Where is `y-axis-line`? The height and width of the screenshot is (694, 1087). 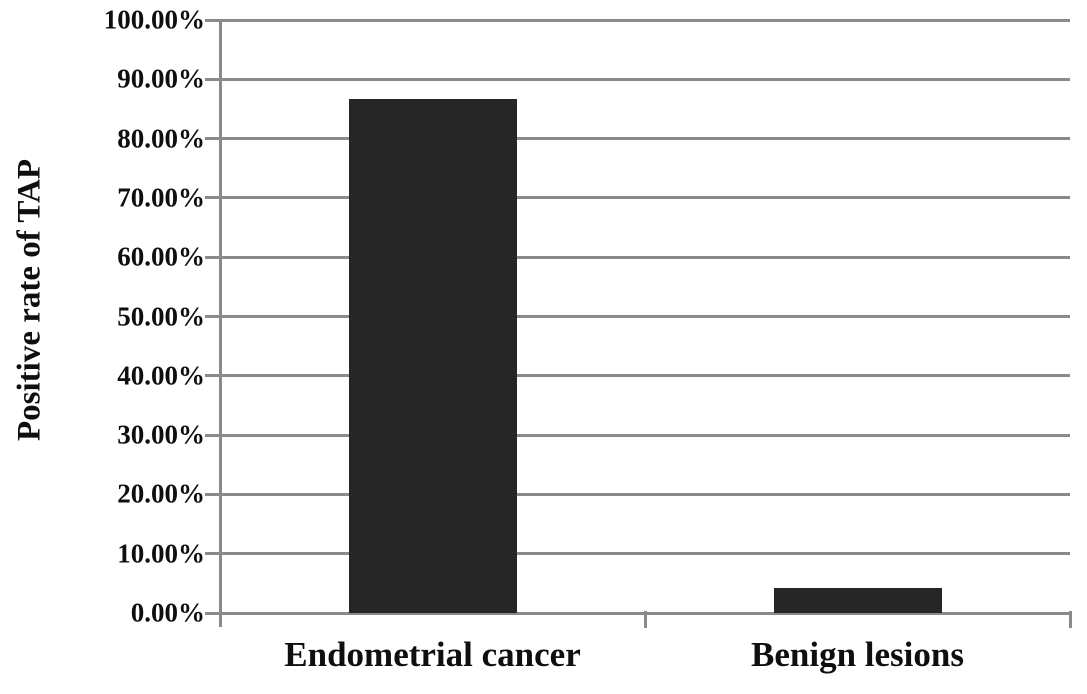
y-axis-line is located at coordinates (220, 322).